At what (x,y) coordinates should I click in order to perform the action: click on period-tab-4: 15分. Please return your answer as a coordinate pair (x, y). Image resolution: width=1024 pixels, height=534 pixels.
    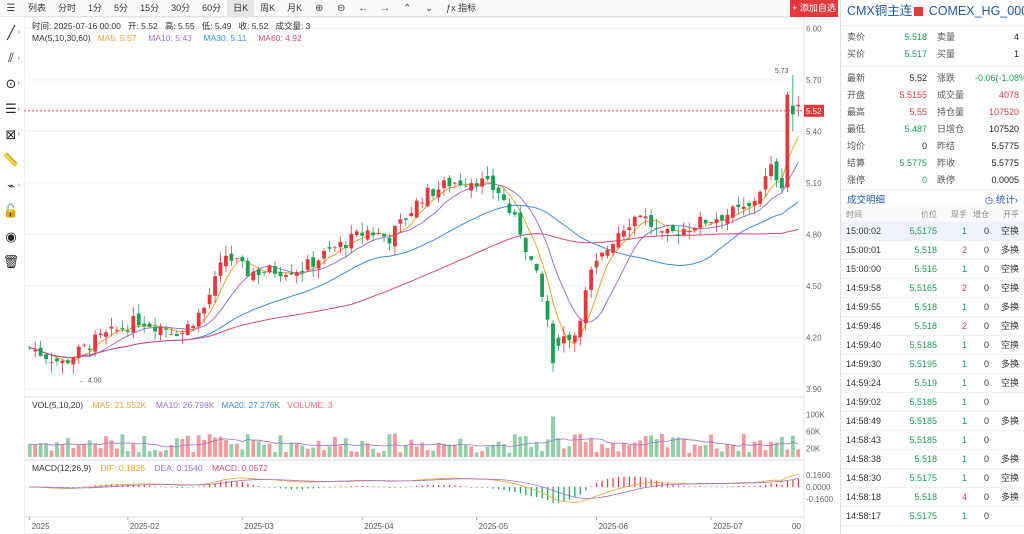
    Looking at the image, I should click on (150, 7).